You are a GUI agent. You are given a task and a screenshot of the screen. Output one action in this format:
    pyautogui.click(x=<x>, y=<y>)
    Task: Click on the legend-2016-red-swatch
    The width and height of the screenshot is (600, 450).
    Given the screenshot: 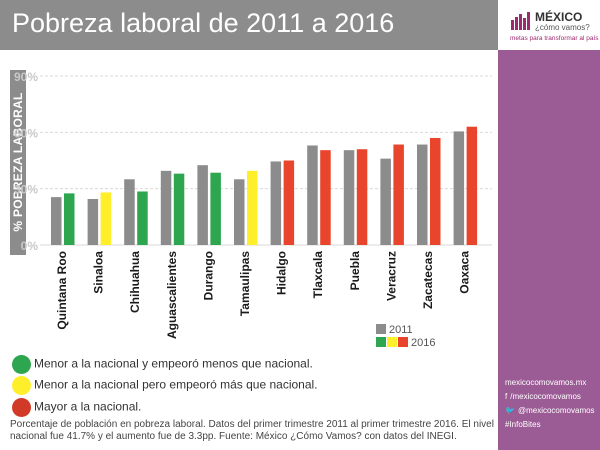 What is the action you would take?
    pyautogui.click(x=403, y=342)
    